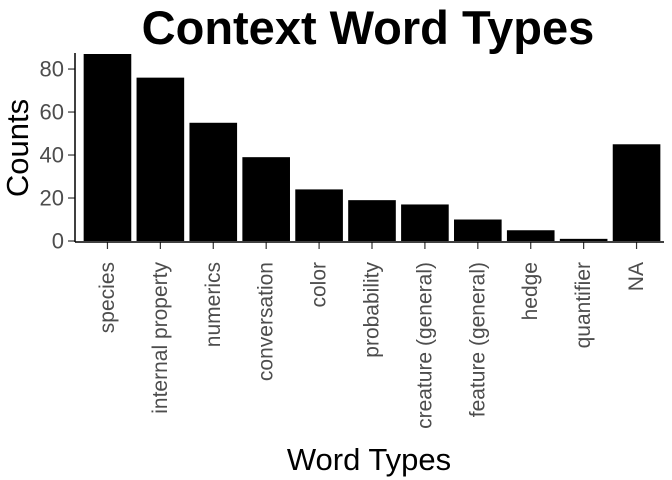 The image size is (672, 480). Describe the element at coordinates (213, 181) in the screenshot. I see `bar-numerics` at that location.